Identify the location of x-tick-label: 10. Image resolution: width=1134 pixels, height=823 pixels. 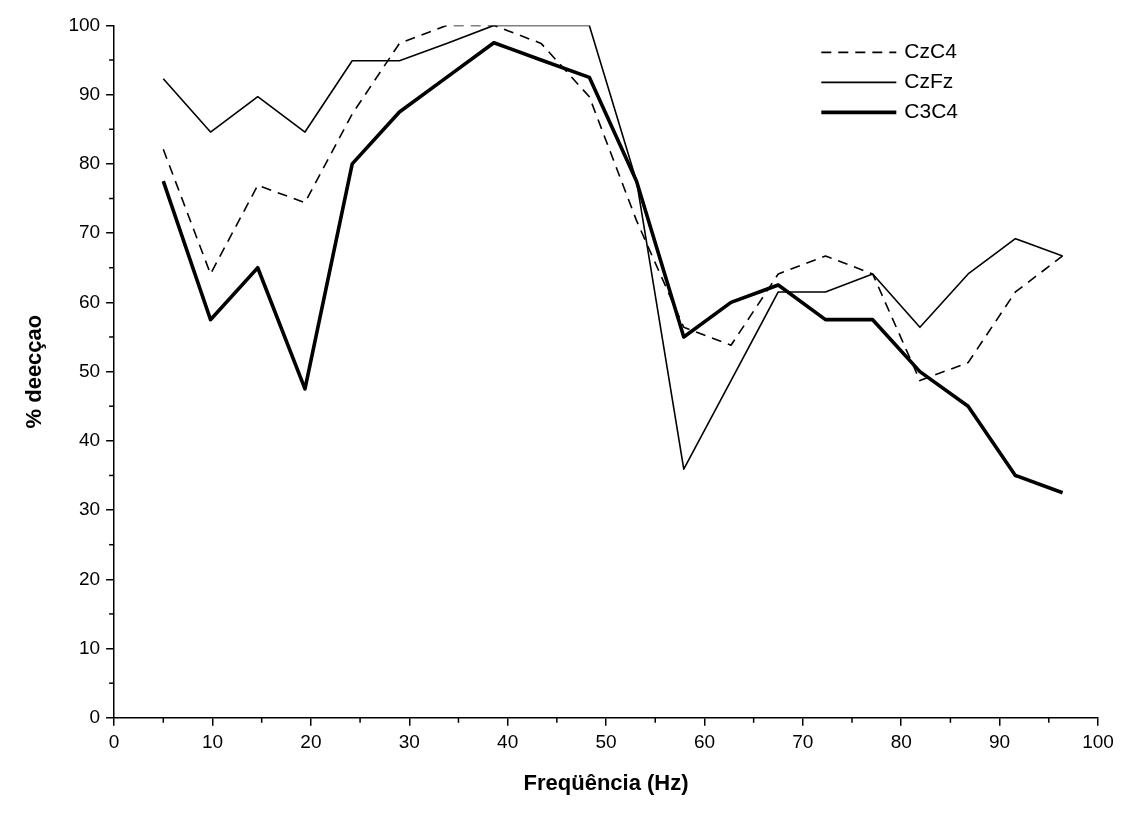
(212, 742).